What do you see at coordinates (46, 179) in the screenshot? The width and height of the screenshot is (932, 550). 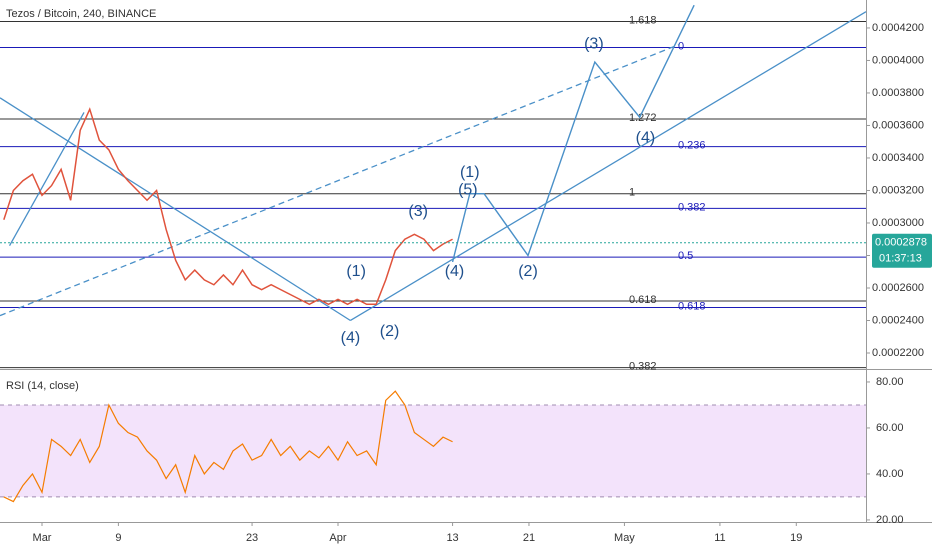 I see `trendline` at bounding box center [46, 179].